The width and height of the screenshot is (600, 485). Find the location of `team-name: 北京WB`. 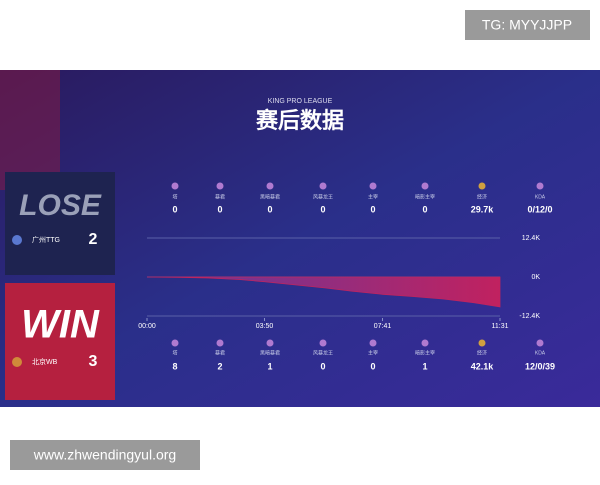

team-name: 北京WB is located at coordinates (45, 361).